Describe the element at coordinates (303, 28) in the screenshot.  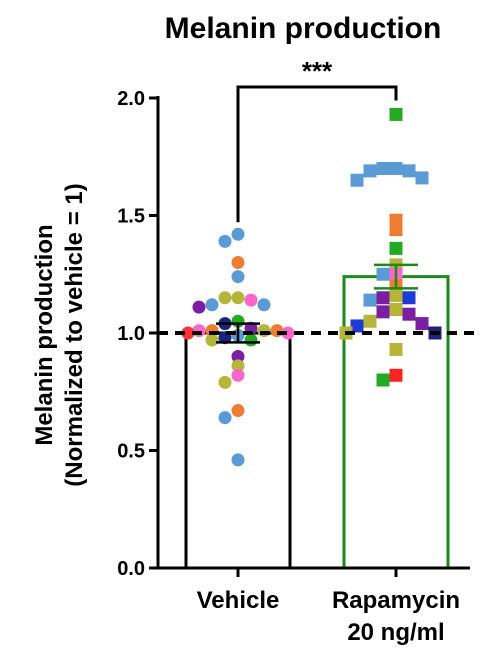
I see `chart-title: Melanin production` at that location.